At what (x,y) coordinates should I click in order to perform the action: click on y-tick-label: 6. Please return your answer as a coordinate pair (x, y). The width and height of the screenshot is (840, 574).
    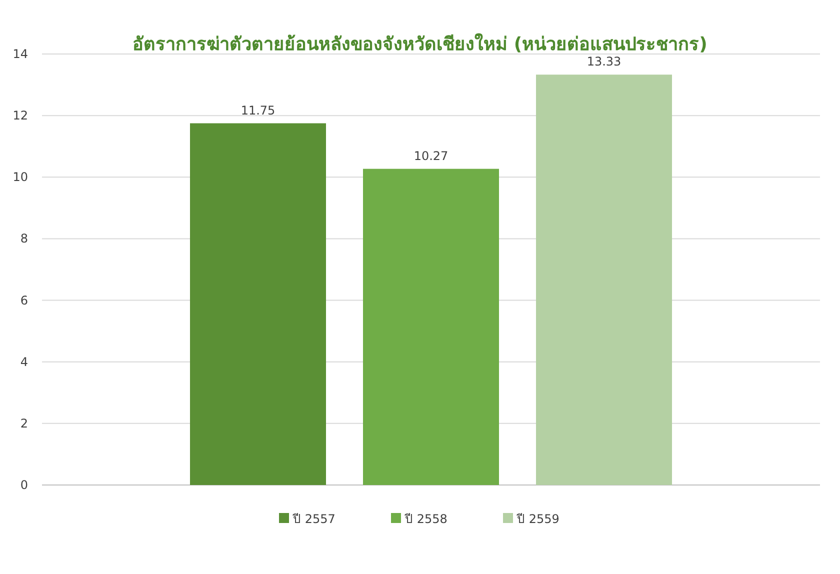
    Looking at the image, I should click on (24, 300).